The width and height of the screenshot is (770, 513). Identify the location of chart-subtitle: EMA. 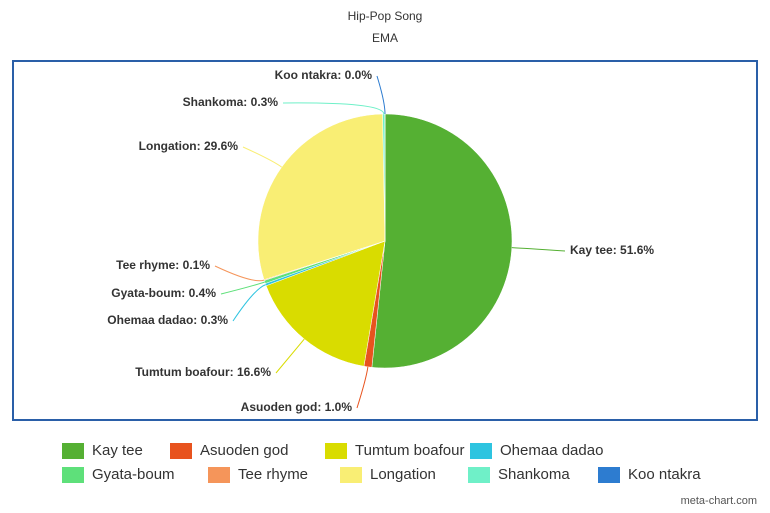
(385, 38).